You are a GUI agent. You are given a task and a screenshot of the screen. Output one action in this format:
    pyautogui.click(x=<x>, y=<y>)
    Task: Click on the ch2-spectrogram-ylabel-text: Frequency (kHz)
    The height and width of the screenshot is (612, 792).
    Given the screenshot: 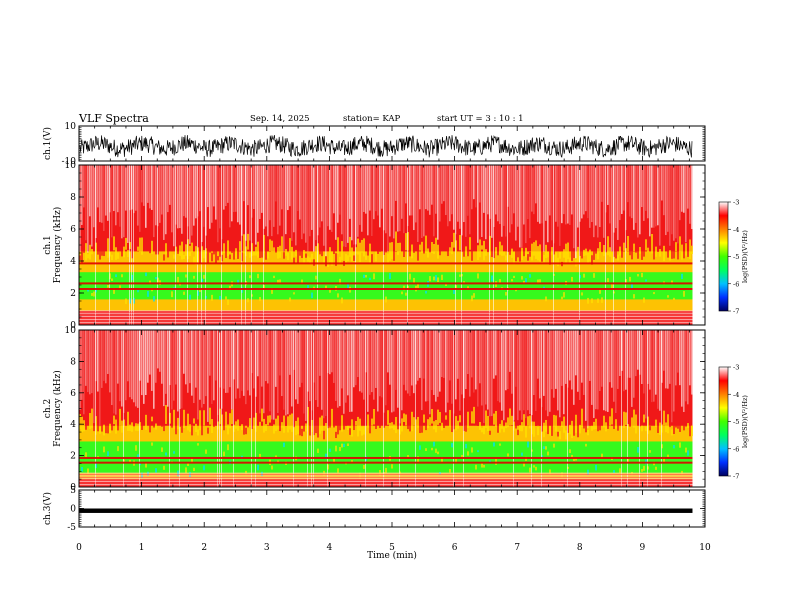 What is the action you would take?
    pyautogui.click(x=57, y=408)
    